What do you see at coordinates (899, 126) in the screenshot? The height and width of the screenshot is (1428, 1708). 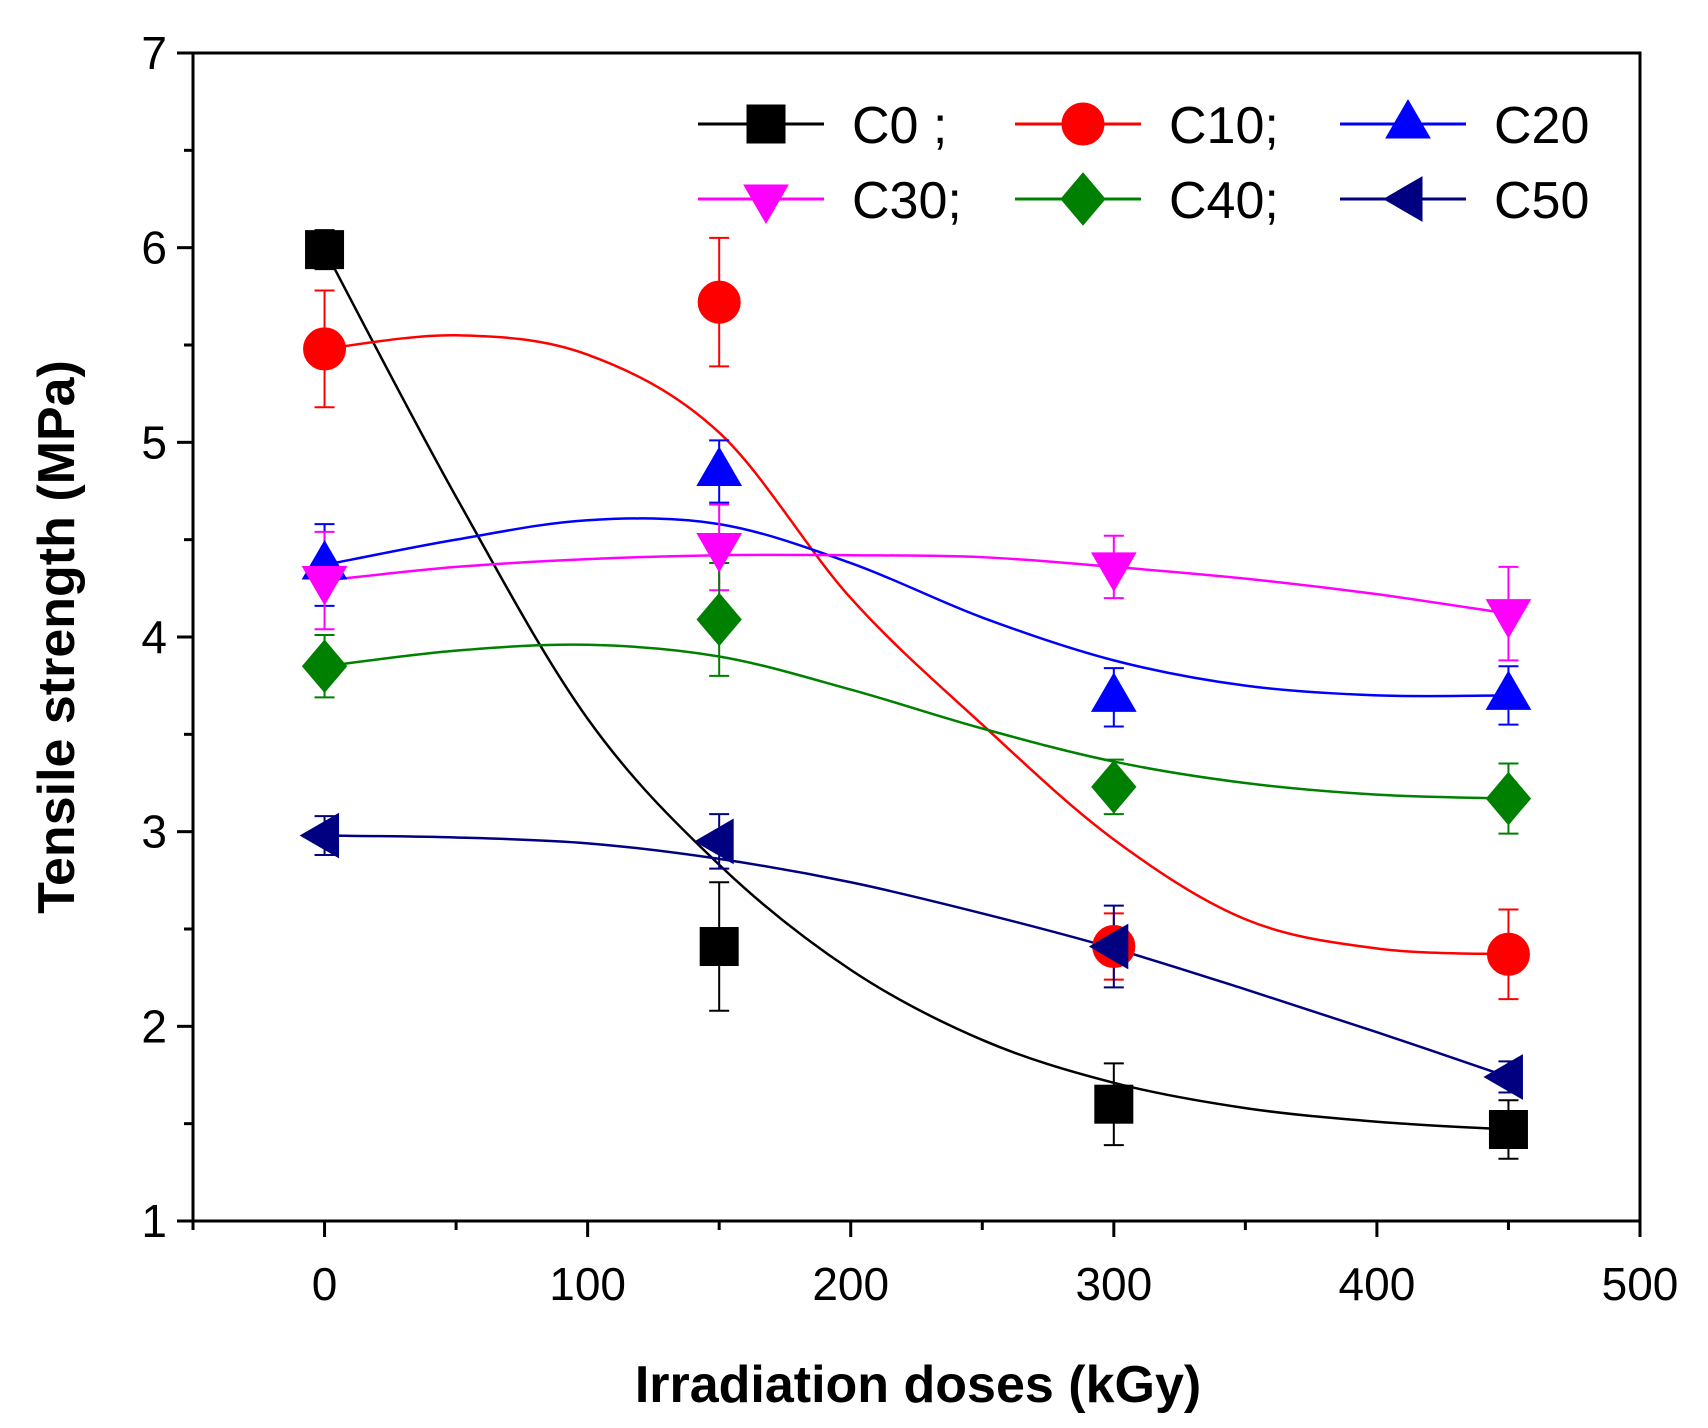 I see `legend-label-c0: C0 ;` at bounding box center [899, 126].